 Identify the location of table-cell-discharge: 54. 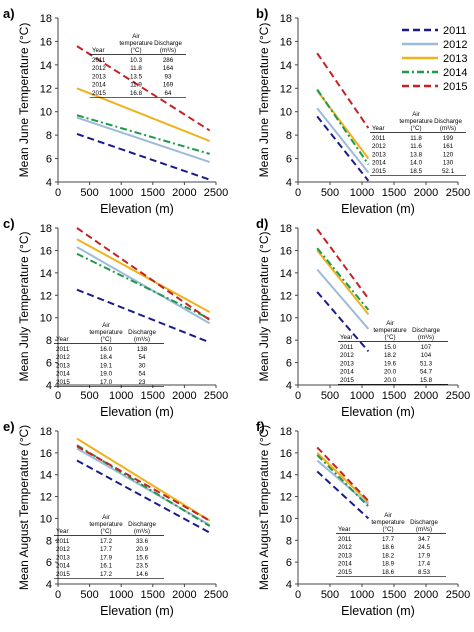
(142, 357).